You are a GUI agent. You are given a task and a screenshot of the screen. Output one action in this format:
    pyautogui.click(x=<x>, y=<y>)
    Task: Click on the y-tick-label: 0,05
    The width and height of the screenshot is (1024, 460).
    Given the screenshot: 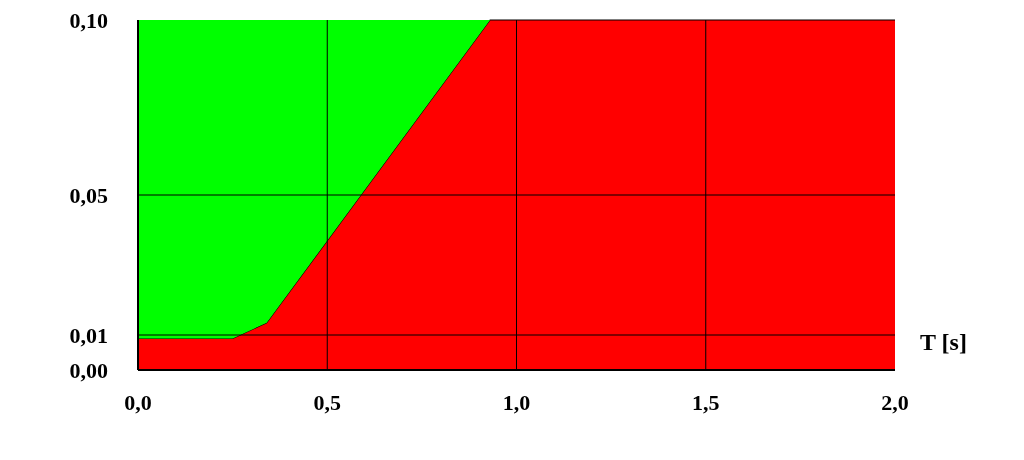 What is the action you would take?
    pyautogui.click(x=88, y=195)
    